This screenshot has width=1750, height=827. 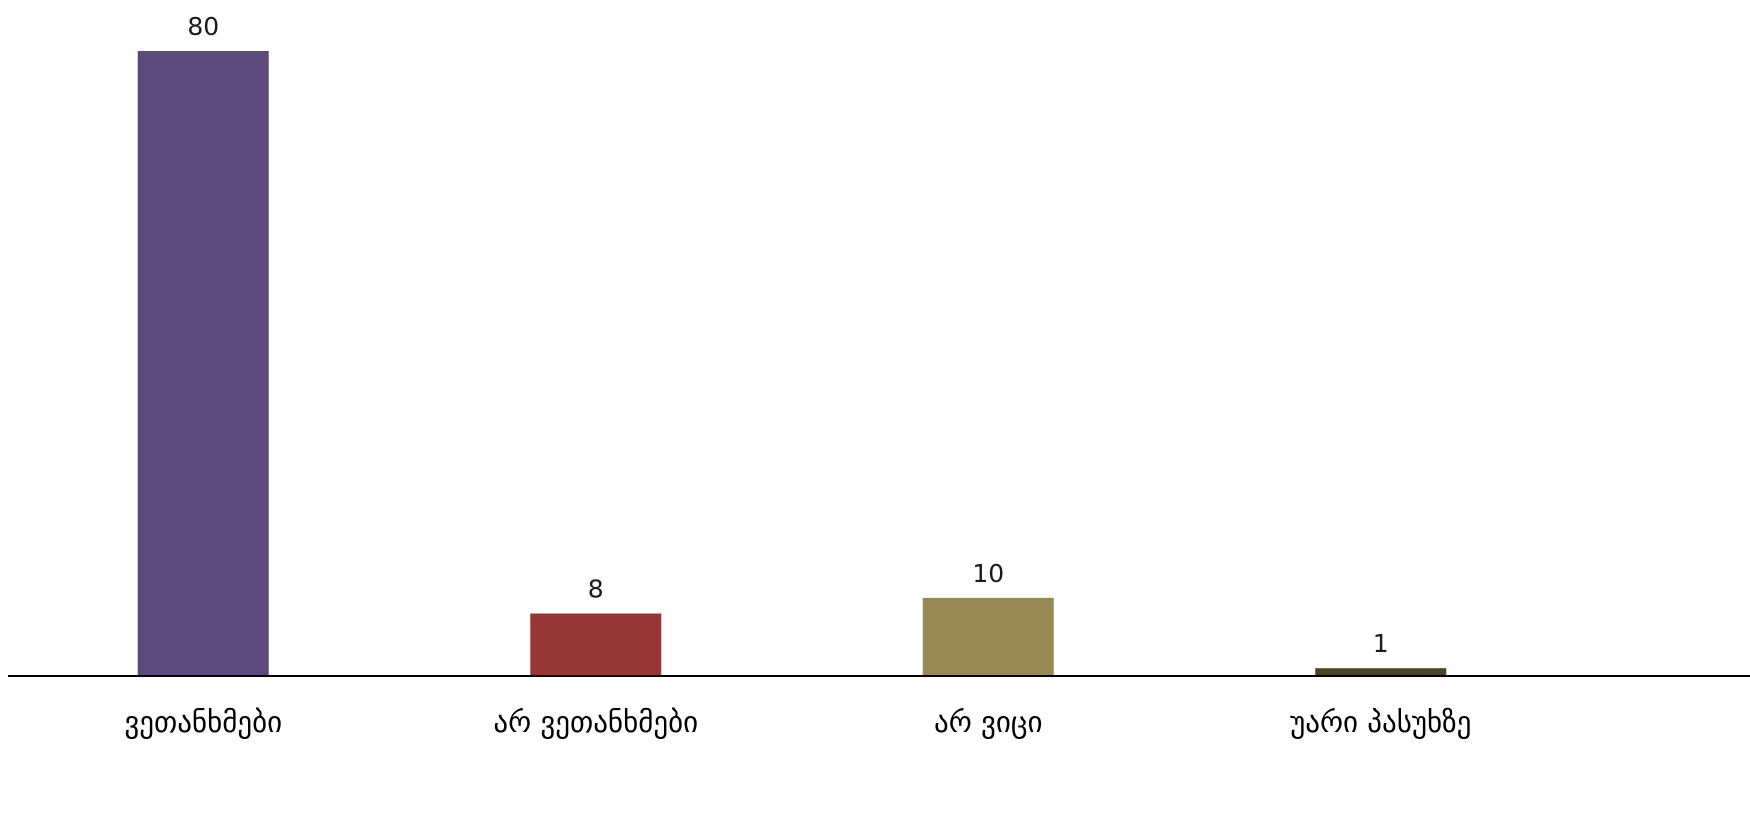 I want to click on category-label-0: ვეთანხმები, so click(x=203, y=722).